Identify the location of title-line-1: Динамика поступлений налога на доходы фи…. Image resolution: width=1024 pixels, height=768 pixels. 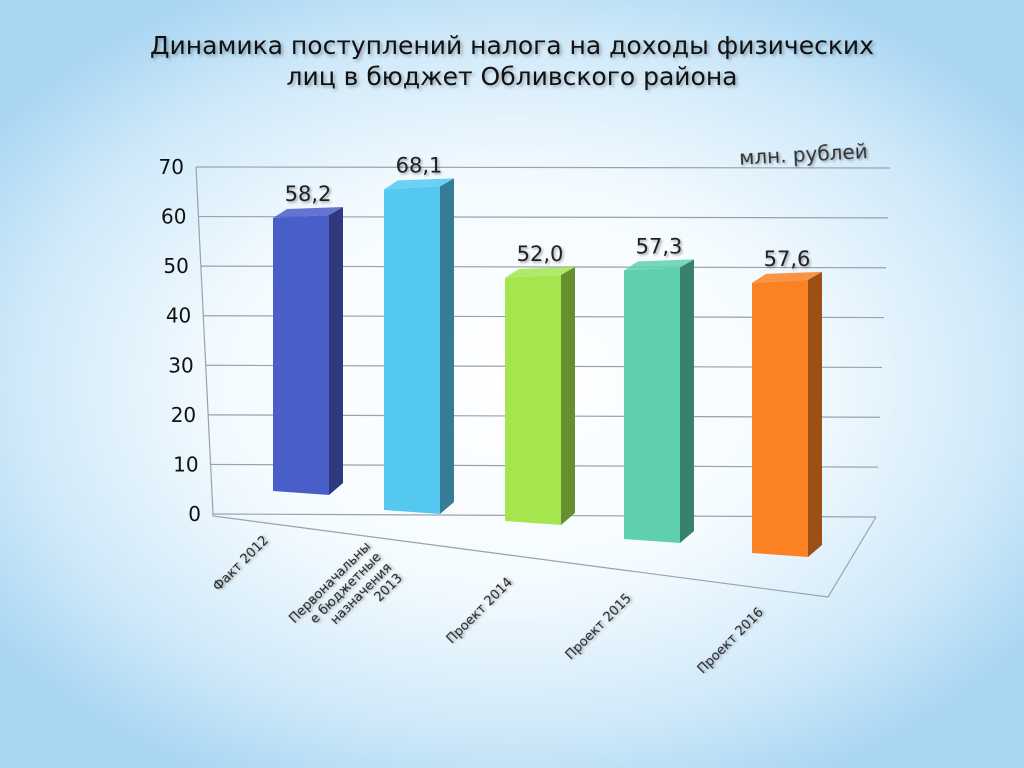
(512, 45).